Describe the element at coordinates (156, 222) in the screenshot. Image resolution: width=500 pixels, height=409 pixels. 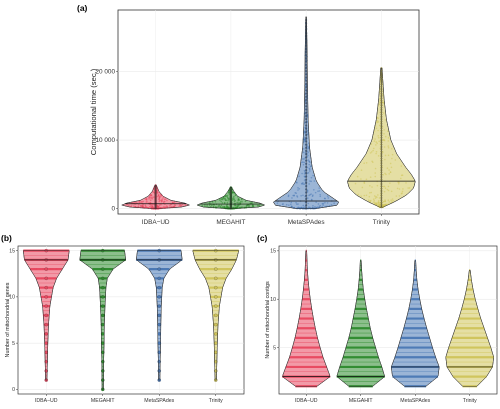
I see `panel-a-x-tick-label: IDBA−UD` at that location.